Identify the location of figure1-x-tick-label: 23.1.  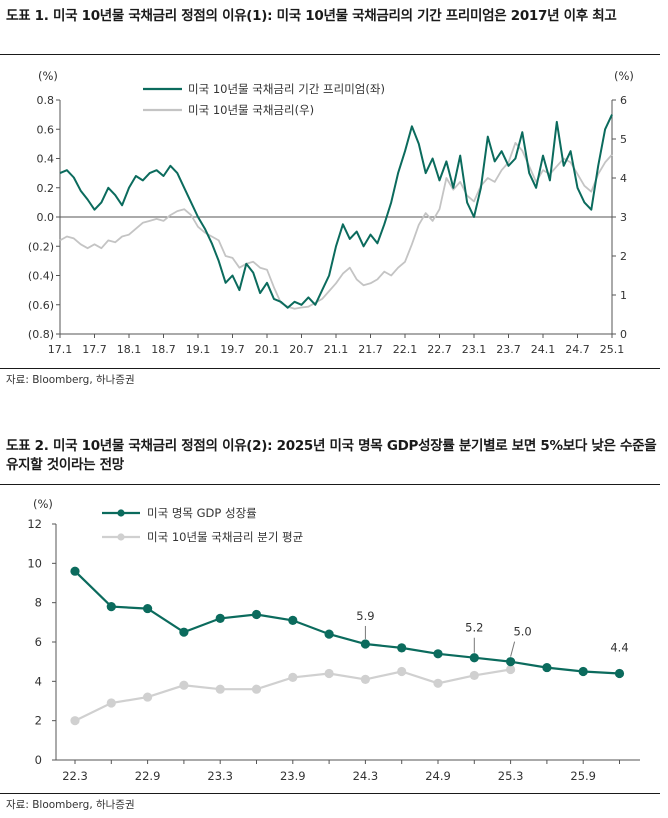
(474, 349).